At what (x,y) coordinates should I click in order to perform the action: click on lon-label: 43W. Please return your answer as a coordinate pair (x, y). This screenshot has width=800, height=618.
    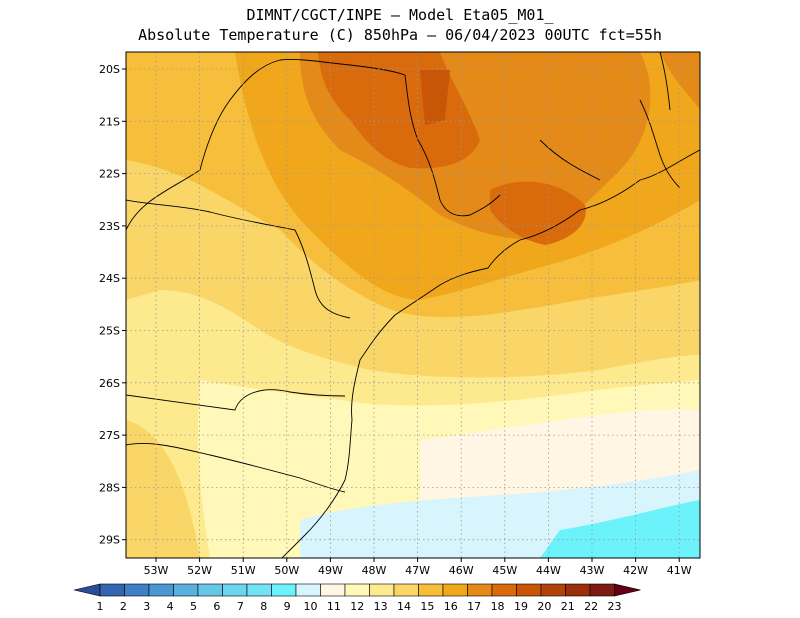
    Looking at the image, I should click on (592, 570).